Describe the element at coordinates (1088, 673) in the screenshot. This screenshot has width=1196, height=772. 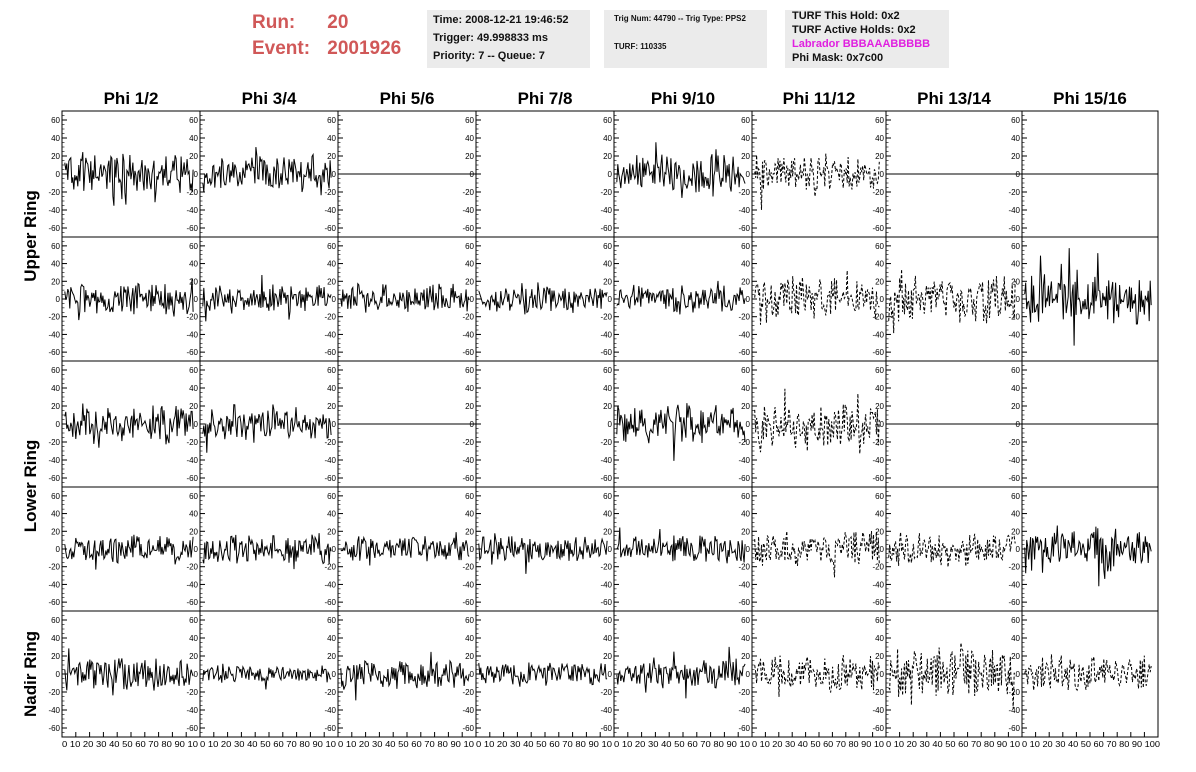
I see `waveform-trace-r5-c8` at that location.